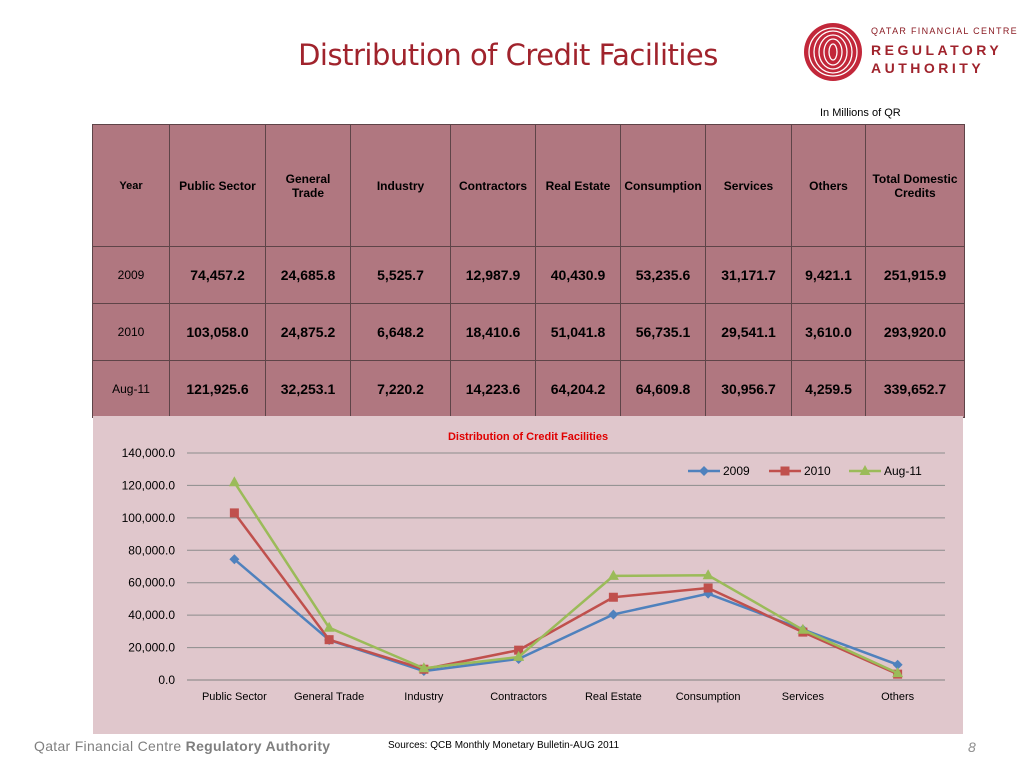 The image size is (1024, 768). What do you see at coordinates (736, 471) in the screenshot?
I see `legend-label: 2009` at bounding box center [736, 471].